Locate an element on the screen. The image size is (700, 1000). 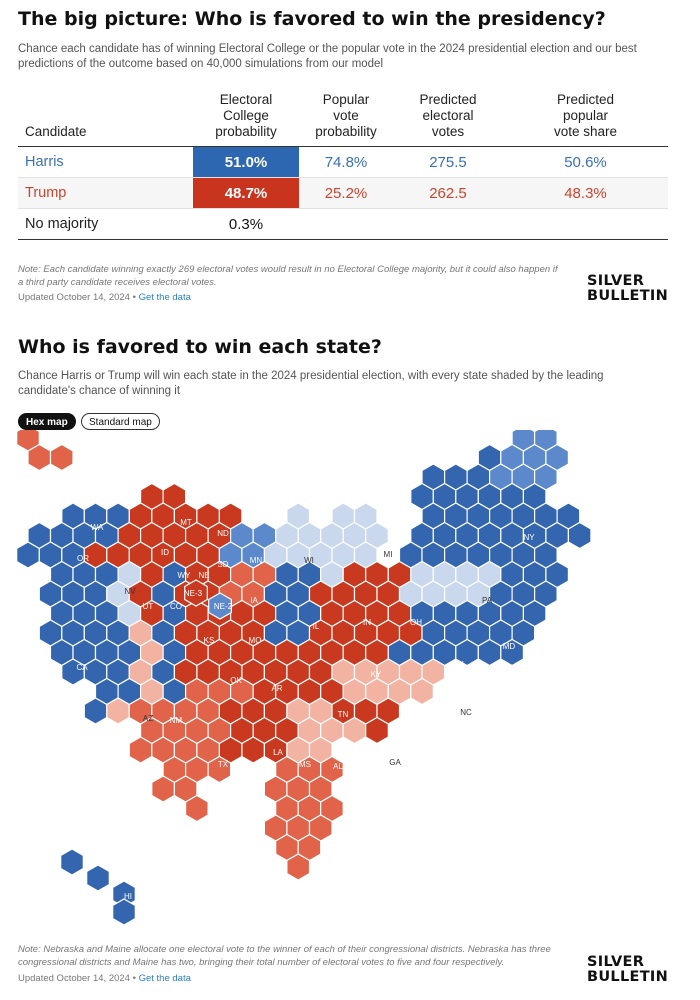
header-share-line1: Predicted is located at coordinates (585, 99).